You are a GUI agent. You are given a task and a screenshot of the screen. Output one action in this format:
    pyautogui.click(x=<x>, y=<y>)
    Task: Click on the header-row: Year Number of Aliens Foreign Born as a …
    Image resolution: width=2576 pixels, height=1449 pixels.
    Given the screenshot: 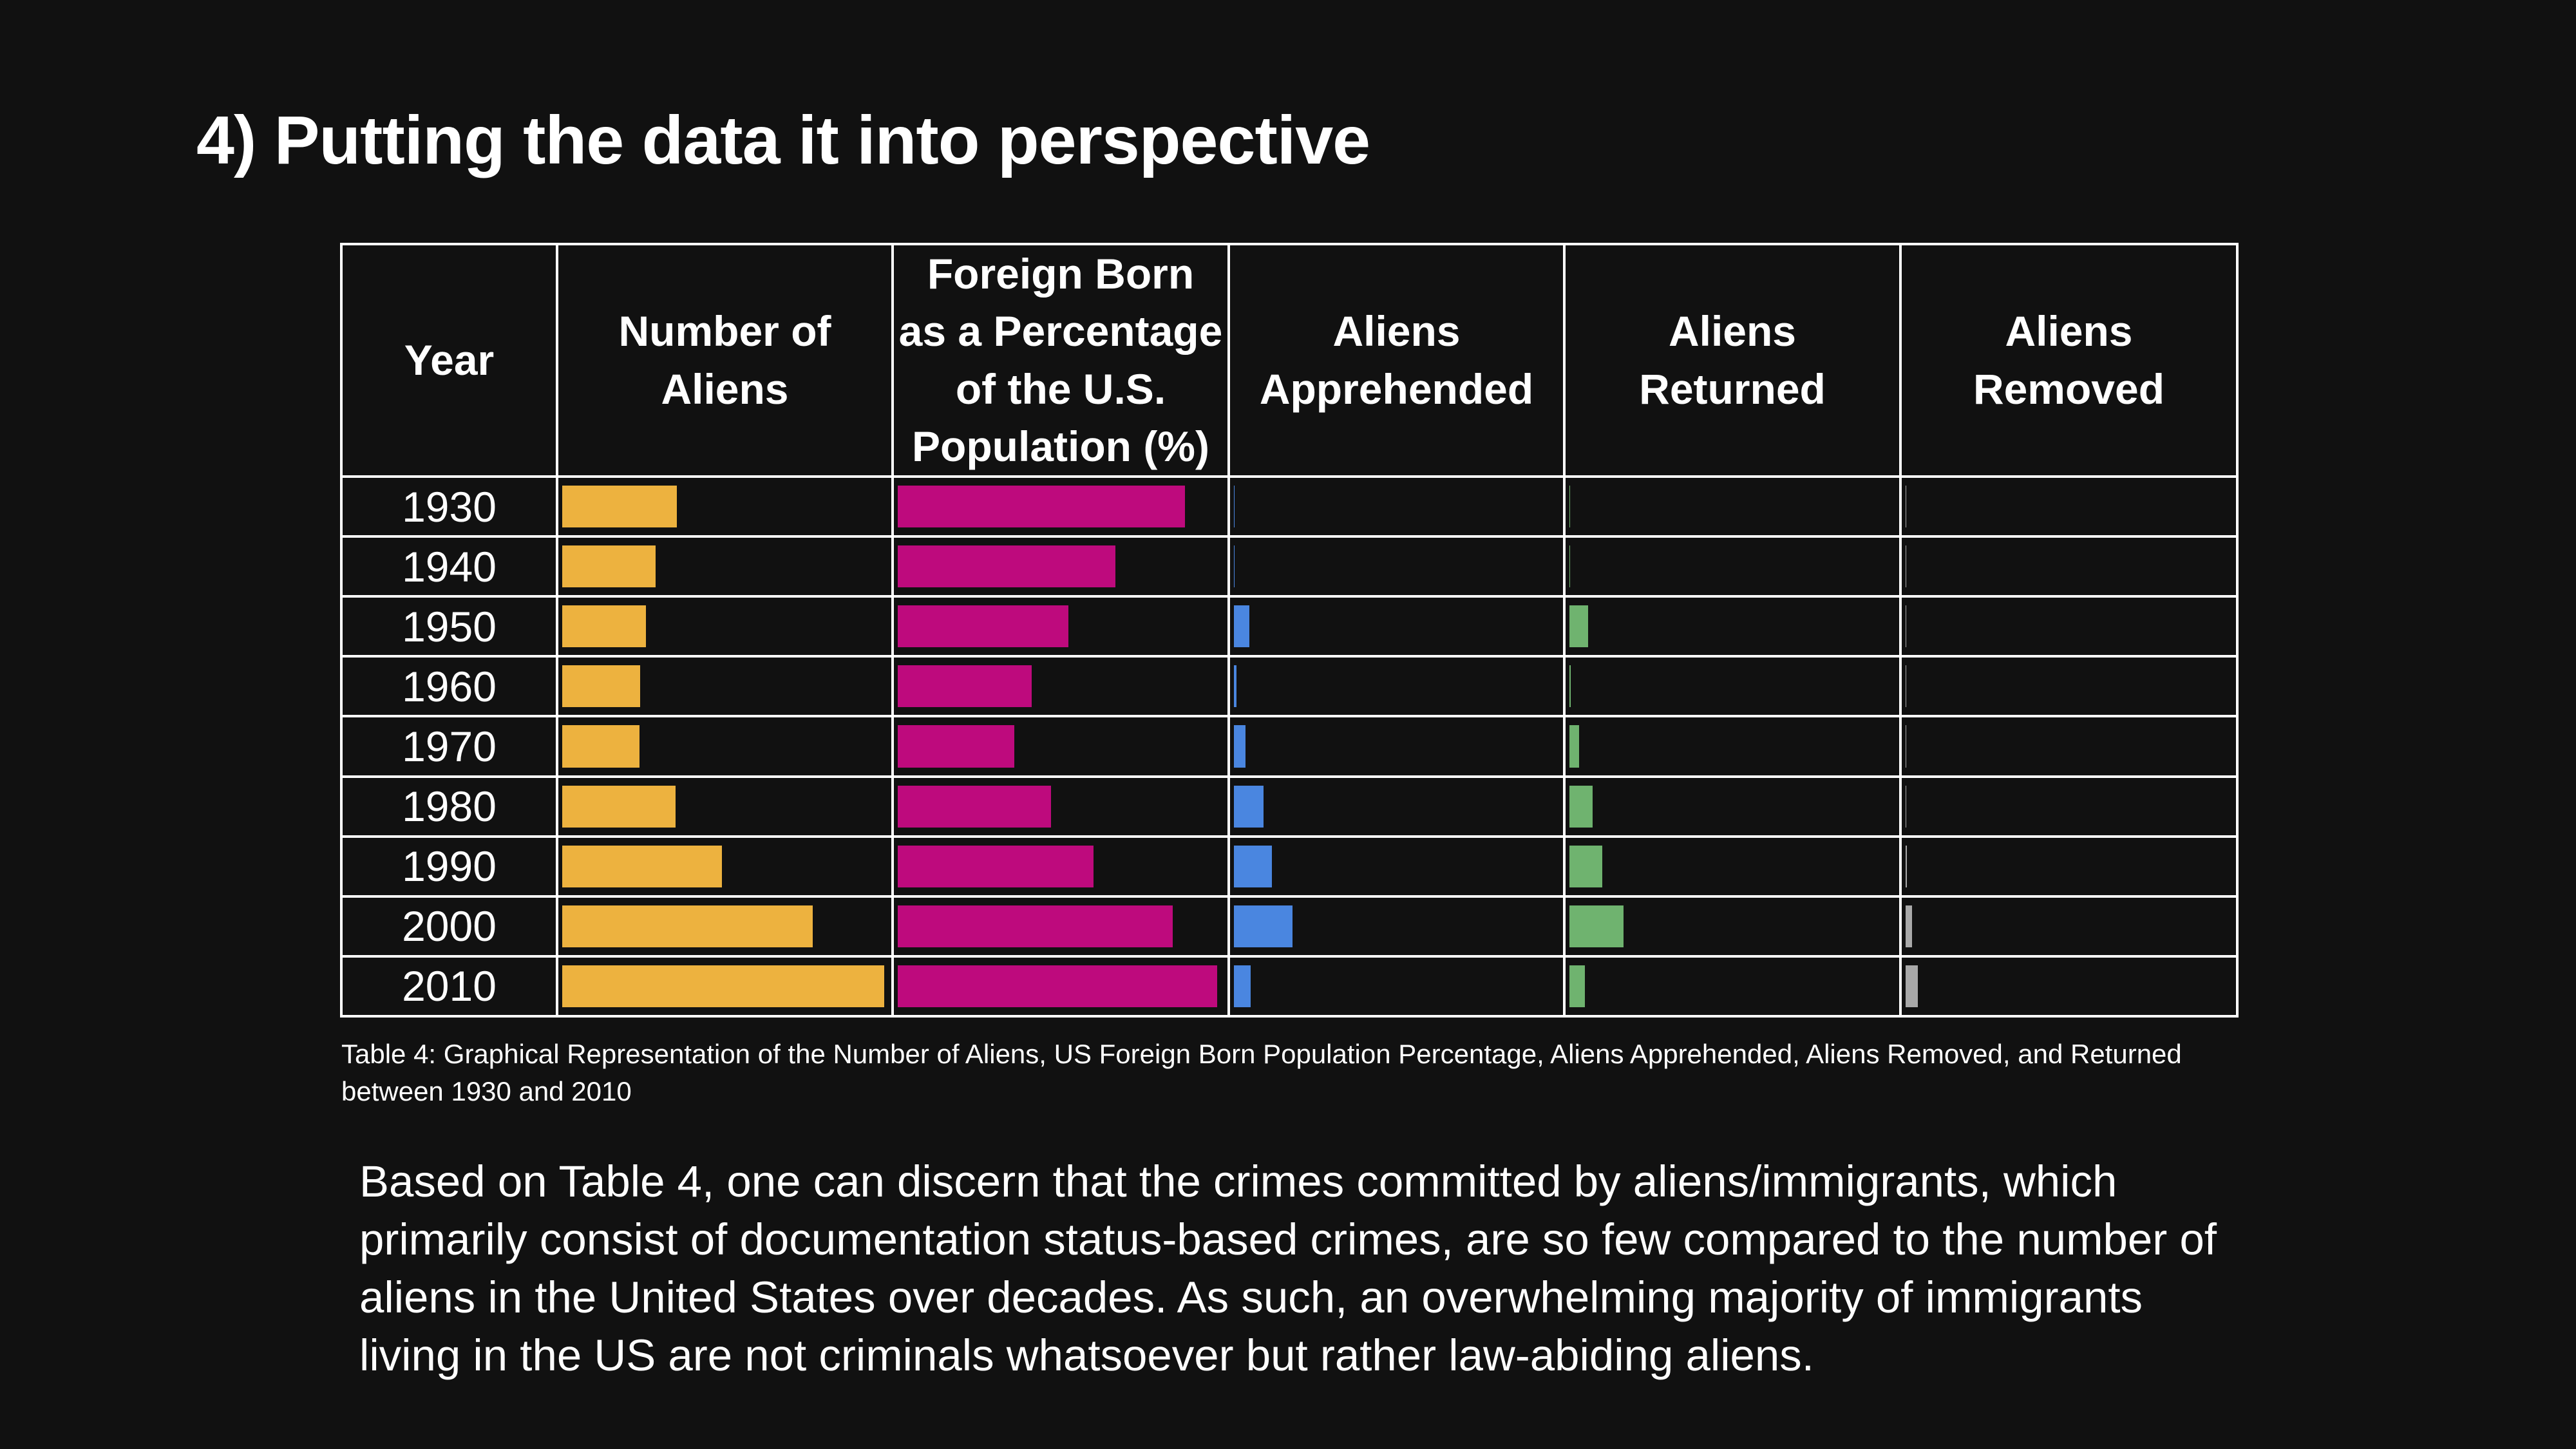 What is the action you would take?
    pyautogui.click(x=1289, y=361)
    